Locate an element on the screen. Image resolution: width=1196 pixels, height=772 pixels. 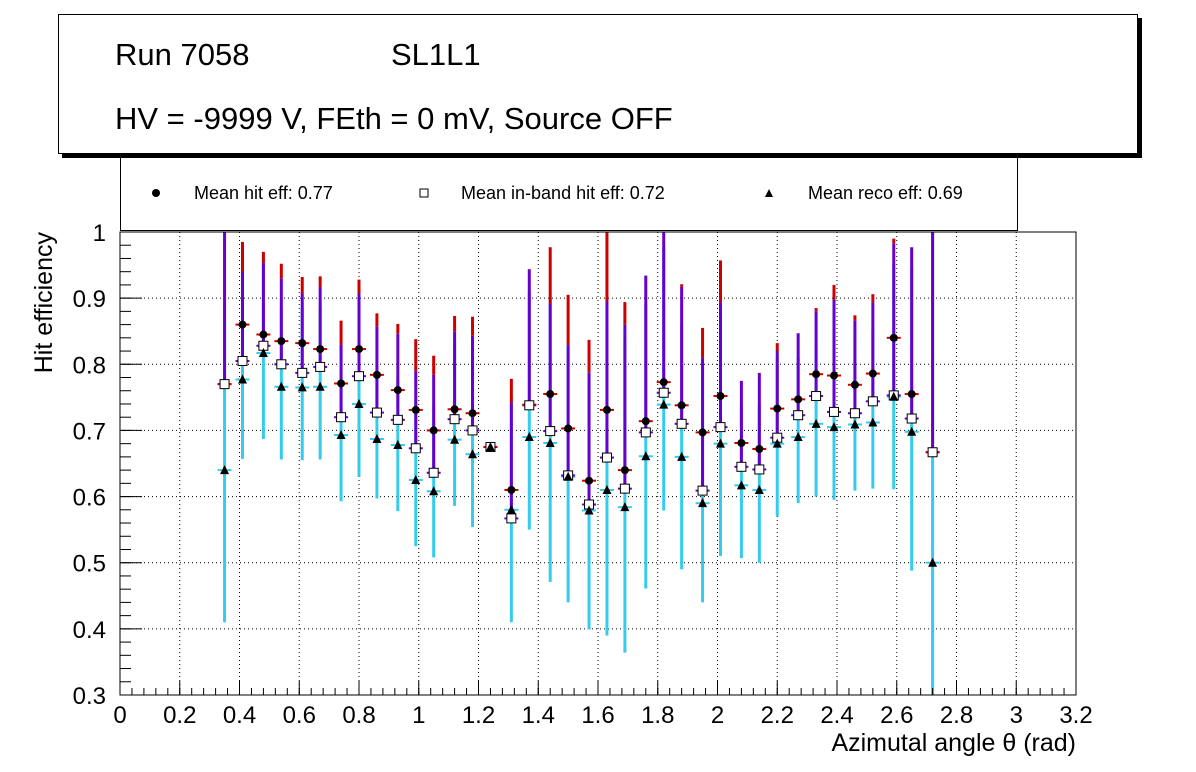
layer-label: SL1L1 is located at coordinates (436, 54).